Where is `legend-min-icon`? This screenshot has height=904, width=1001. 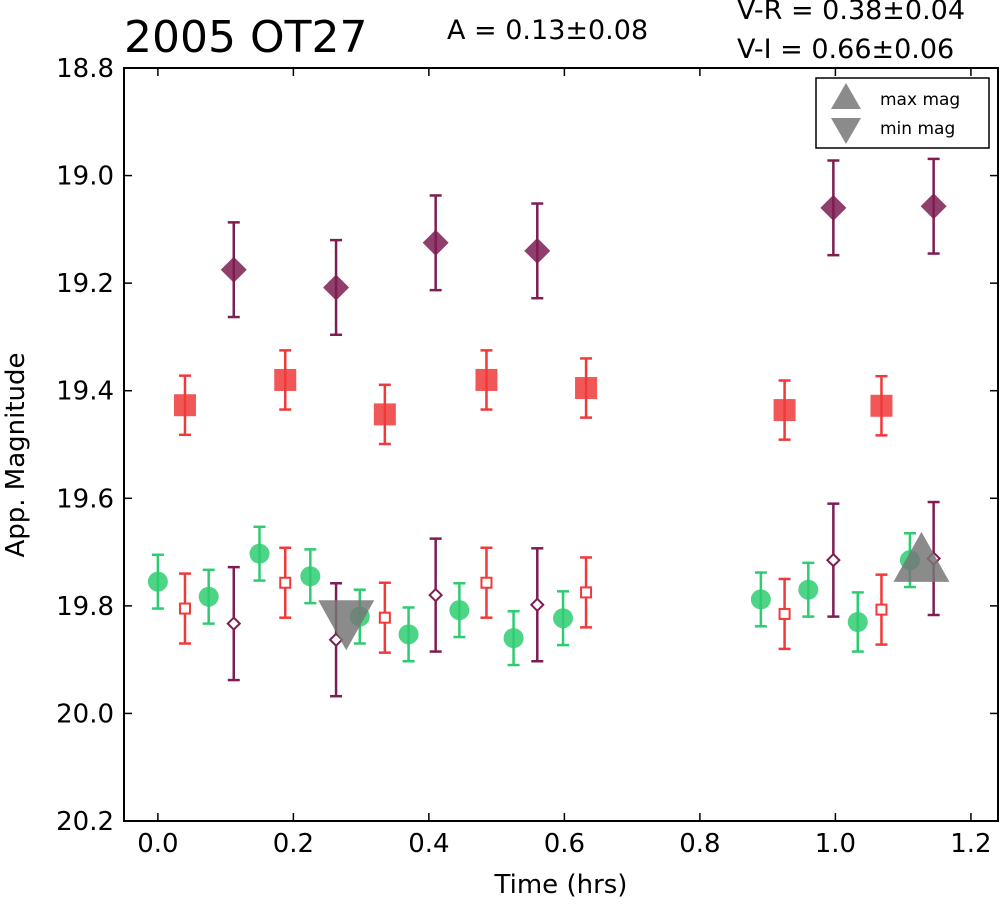
legend-min-icon is located at coordinates (846, 131).